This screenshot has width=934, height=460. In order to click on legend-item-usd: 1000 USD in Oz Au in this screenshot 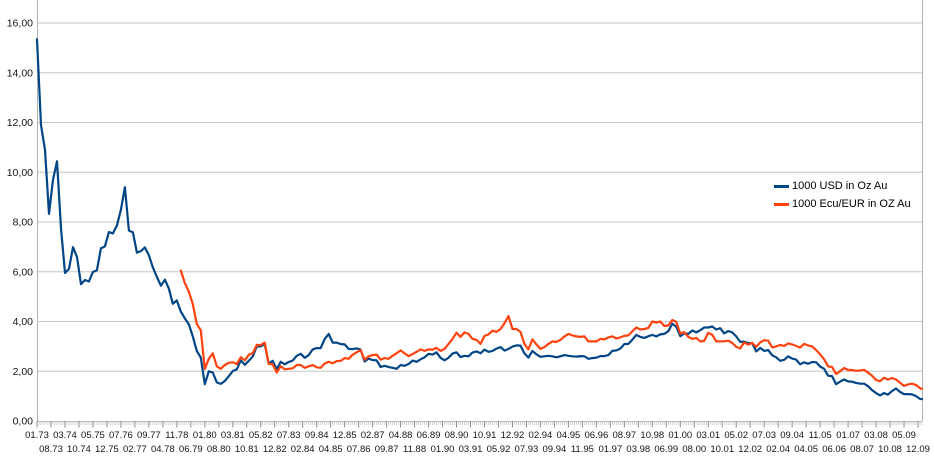, I will do `click(842, 186)`.